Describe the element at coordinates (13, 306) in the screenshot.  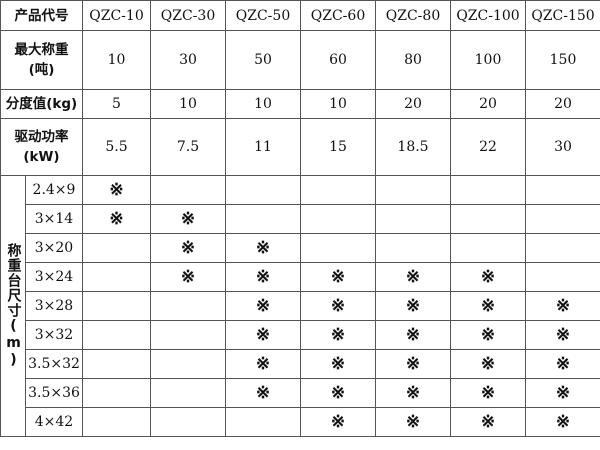
I see `size-group-label: 称重台尺寸(m)` at that location.